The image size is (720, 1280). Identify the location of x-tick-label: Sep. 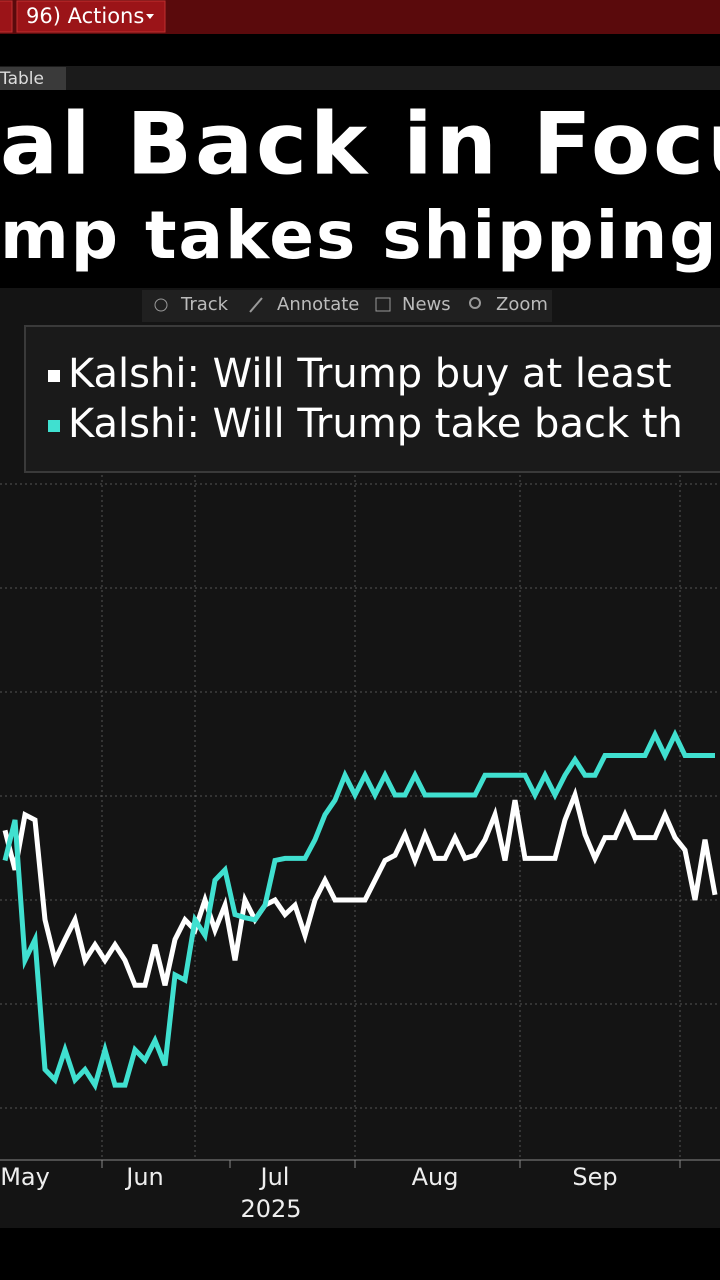
(594, 1177).